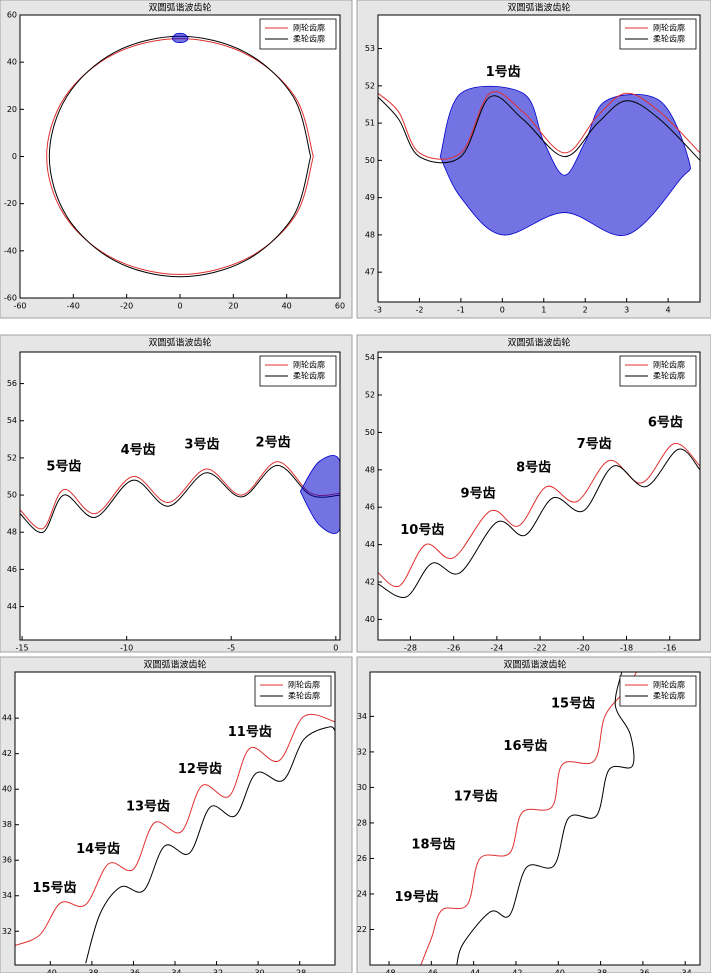  What do you see at coordinates (12, 383) in the screenshot?
I see `y-tick-label: 56` at bounding box center [12, 383].